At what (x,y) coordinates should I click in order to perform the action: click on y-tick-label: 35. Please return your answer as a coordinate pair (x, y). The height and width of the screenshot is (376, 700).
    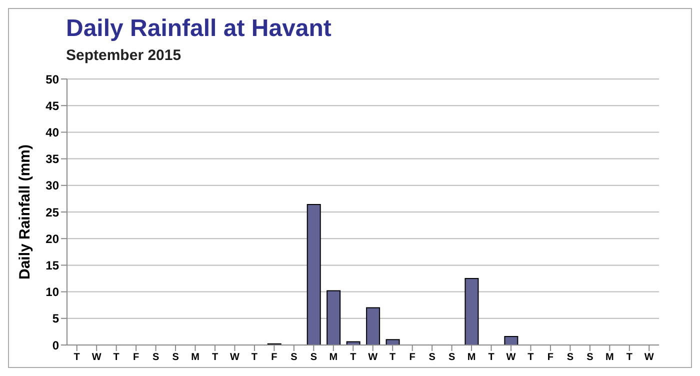
    Looking at the image, I should click on (53, 159).